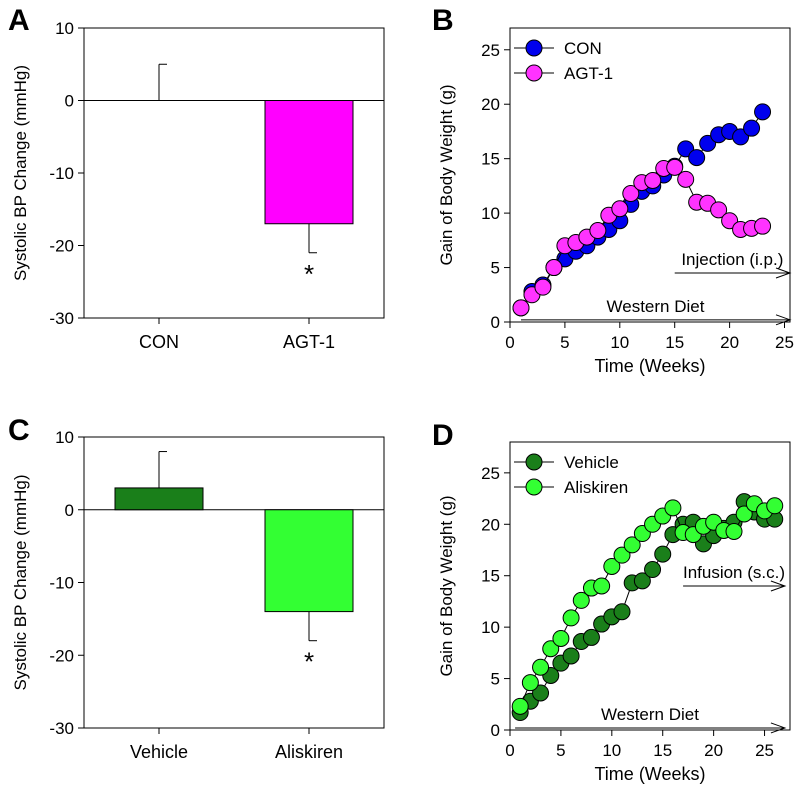  Describe the element at coordinates (591, 462) in the screenshot. I see `legend-label: Vehicle` at that location.